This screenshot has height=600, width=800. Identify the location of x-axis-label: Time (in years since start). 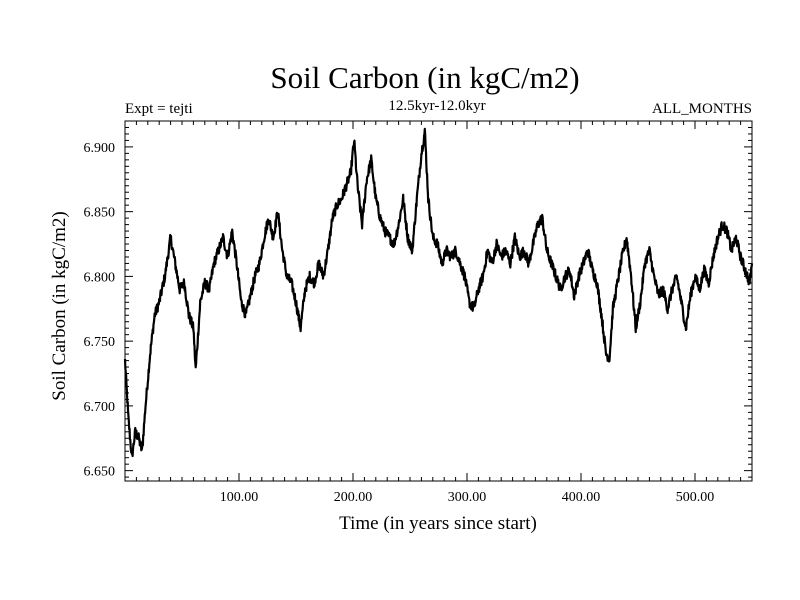
(438, 523).